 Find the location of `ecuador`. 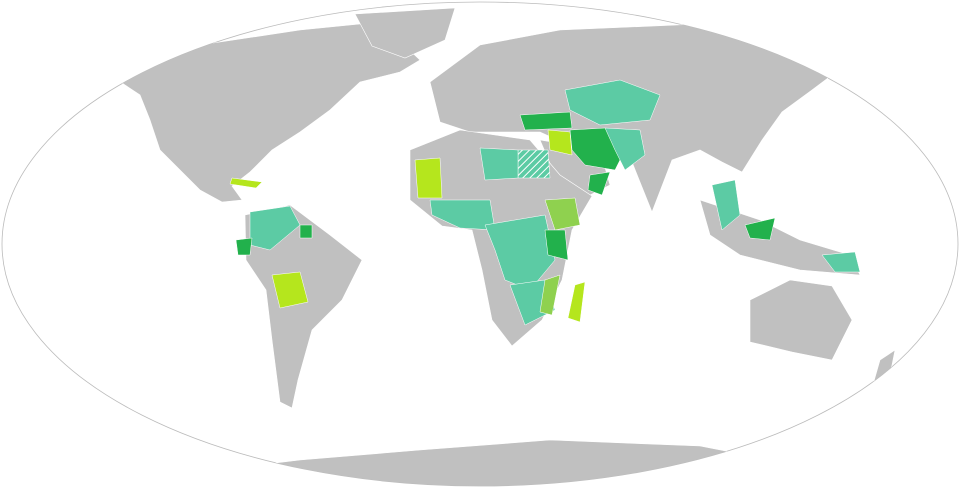

ecuador is located at coordinates (244, 246).